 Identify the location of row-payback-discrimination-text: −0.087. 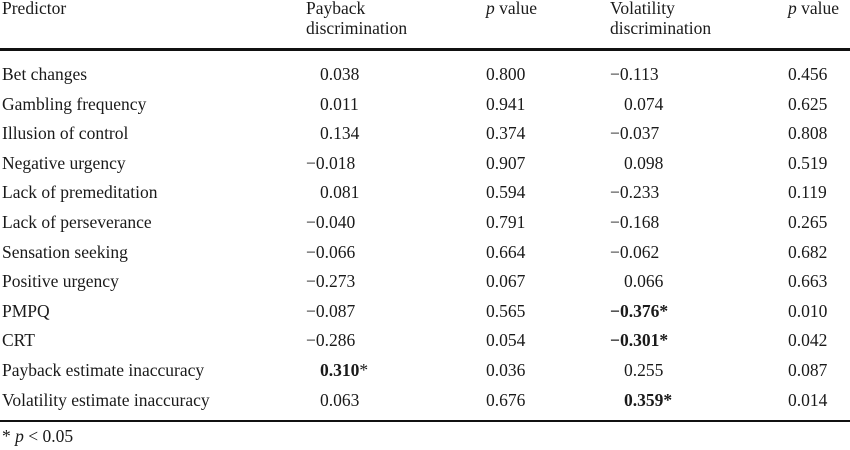
(331, 310).